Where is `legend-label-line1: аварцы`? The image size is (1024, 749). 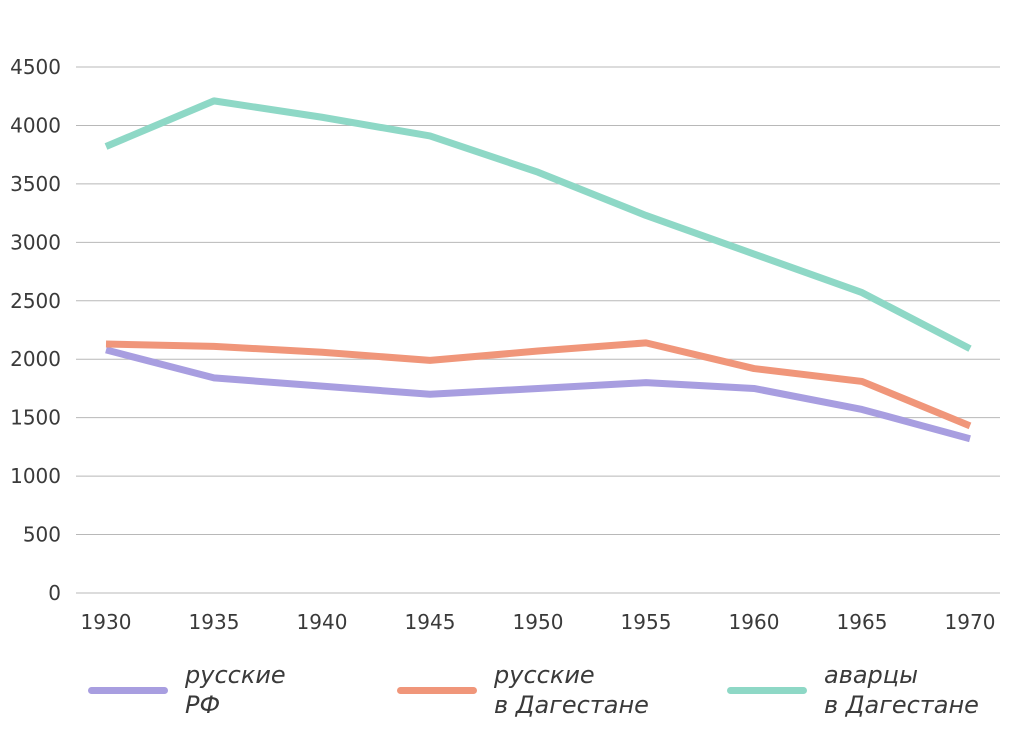
legend-label-line1: аварцы is located at coordinates (871, 675).